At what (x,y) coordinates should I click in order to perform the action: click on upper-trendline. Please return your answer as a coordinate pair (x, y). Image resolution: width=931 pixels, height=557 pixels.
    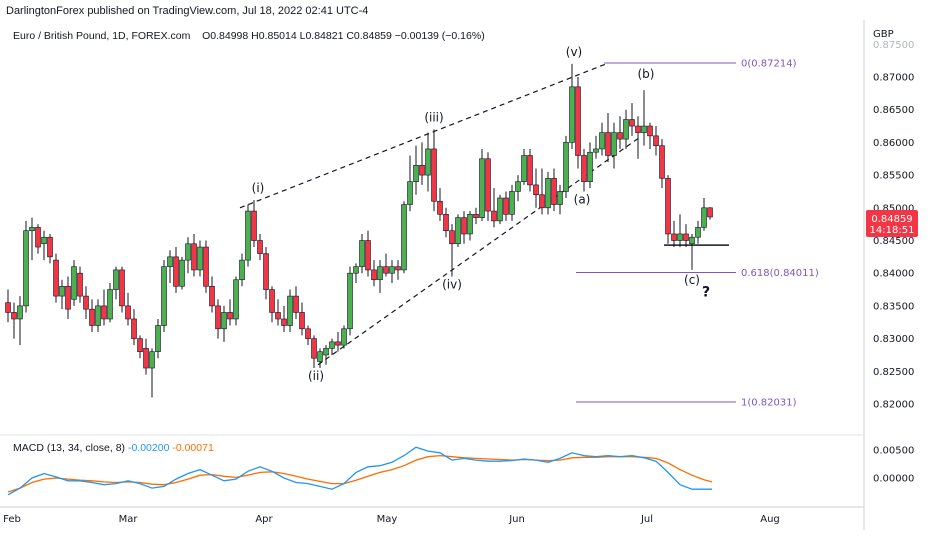
    Looking at the image, I should click on (423, 136).